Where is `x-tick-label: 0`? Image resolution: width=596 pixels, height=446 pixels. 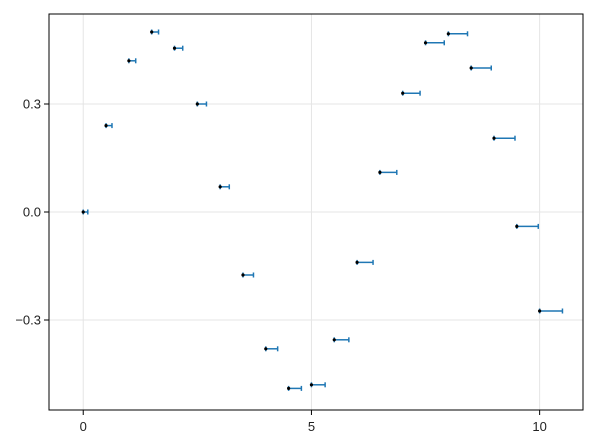
x-tick-label: 0 is located at coordinates (83, 426).